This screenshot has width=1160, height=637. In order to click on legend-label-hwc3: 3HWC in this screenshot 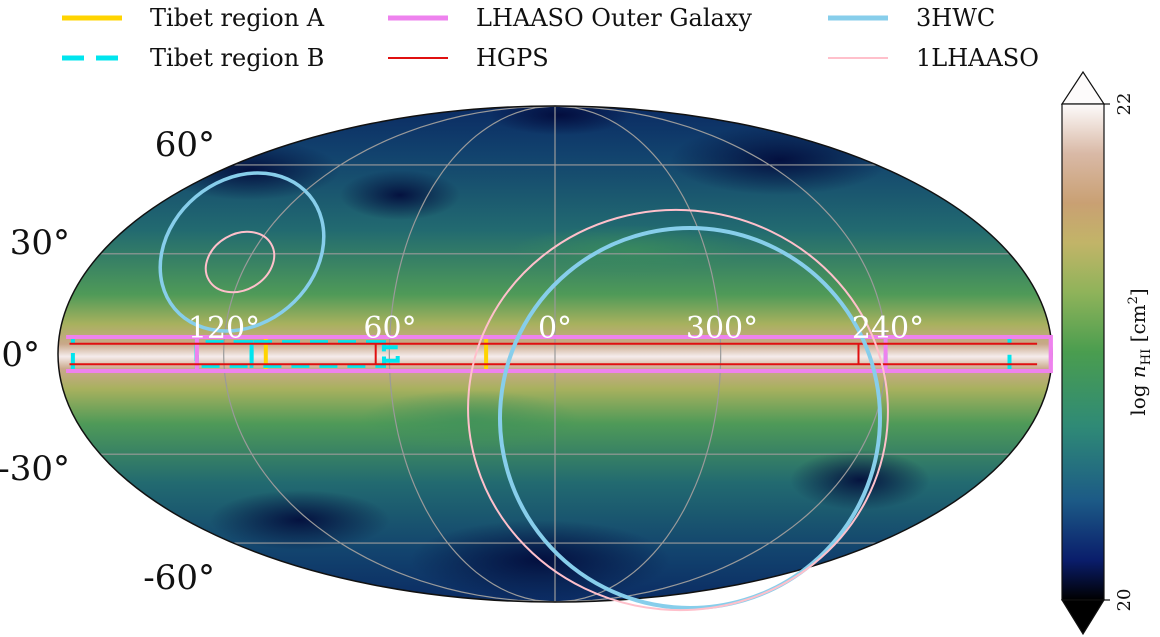, I will do `click(955, 18)`.